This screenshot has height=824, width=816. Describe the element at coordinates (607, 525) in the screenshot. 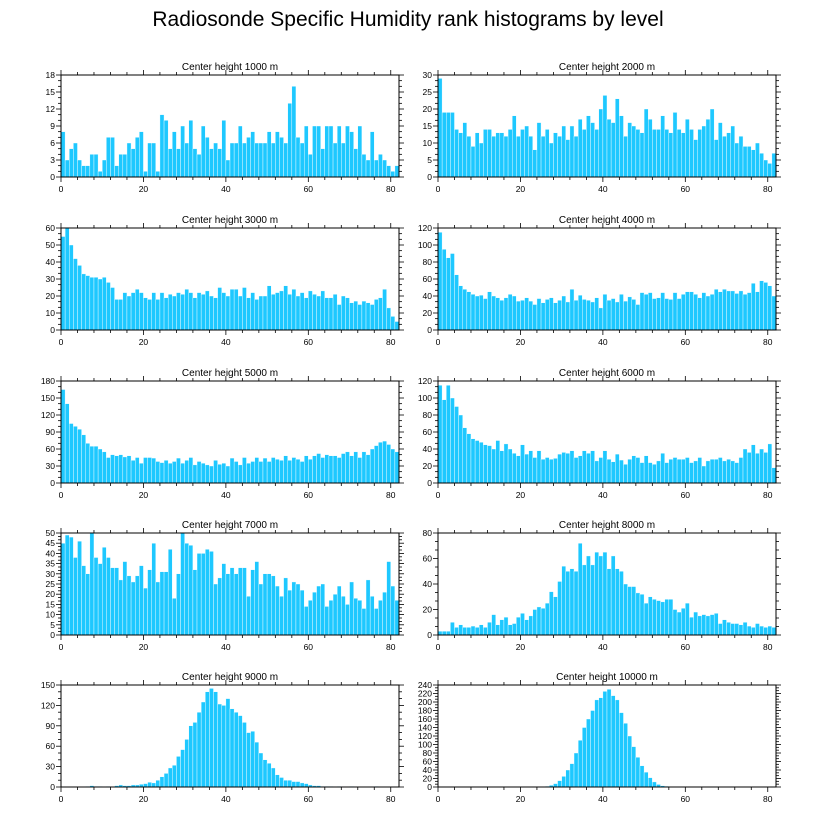

I see `panel-title: Center height 8000 m` at that location.